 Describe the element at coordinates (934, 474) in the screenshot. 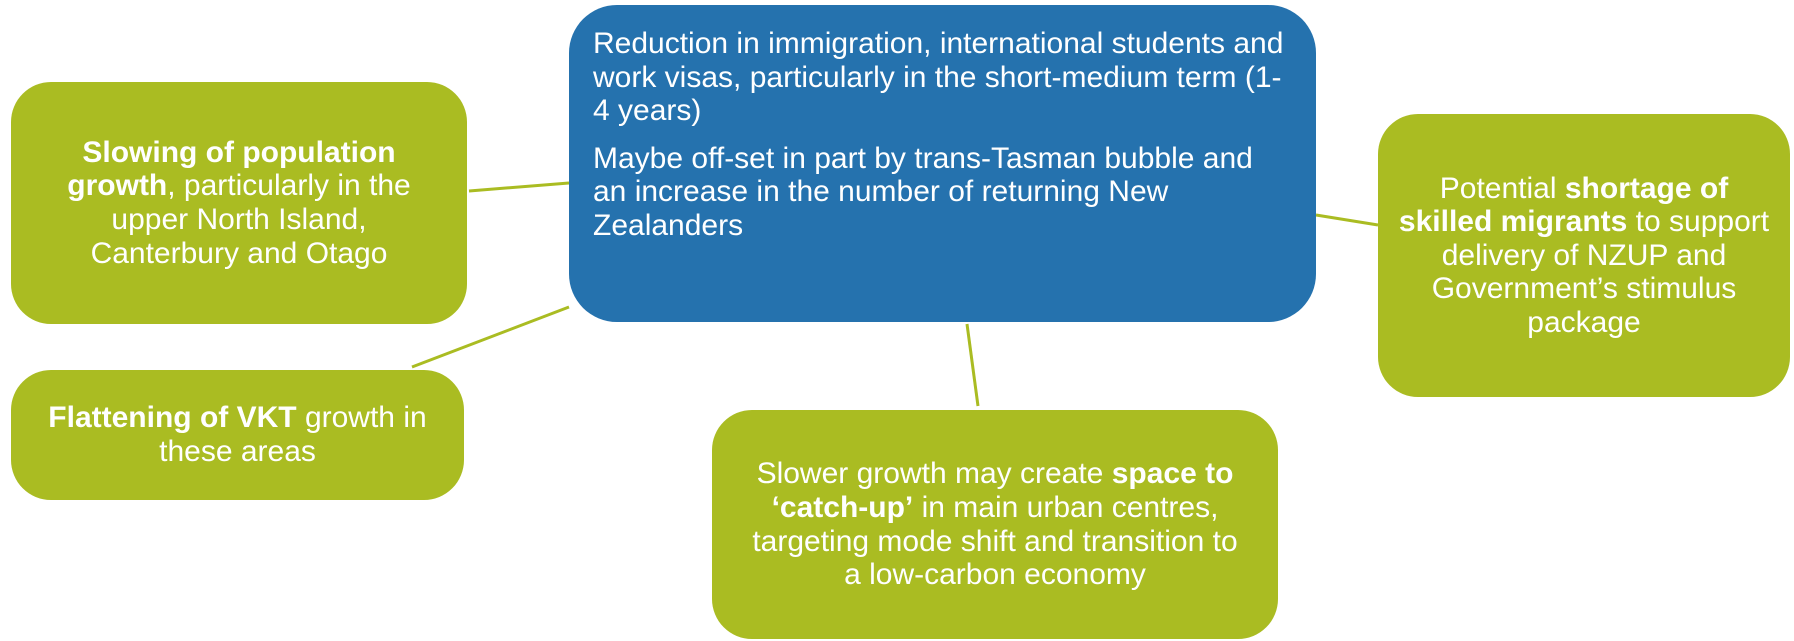

I see `text: Slower growth may create` at that location.